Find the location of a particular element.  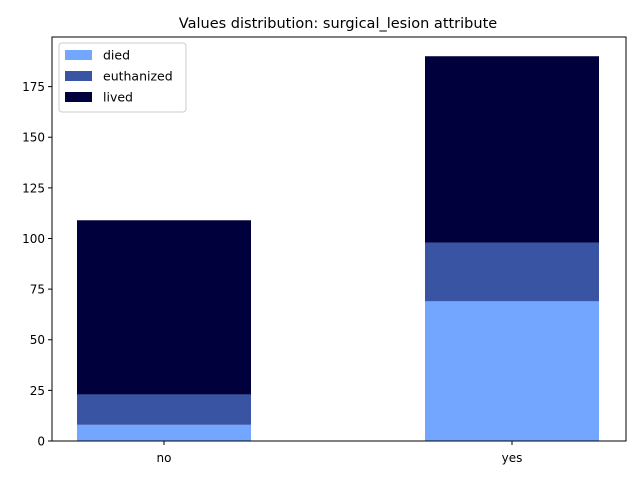

legend-label-euthanized: euthanized is located at coordinates (138, 76).